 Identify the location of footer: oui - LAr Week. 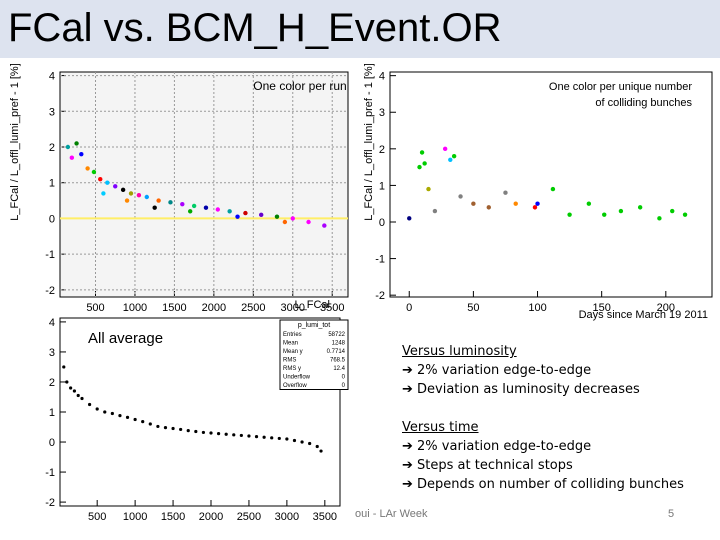
(391, 514).